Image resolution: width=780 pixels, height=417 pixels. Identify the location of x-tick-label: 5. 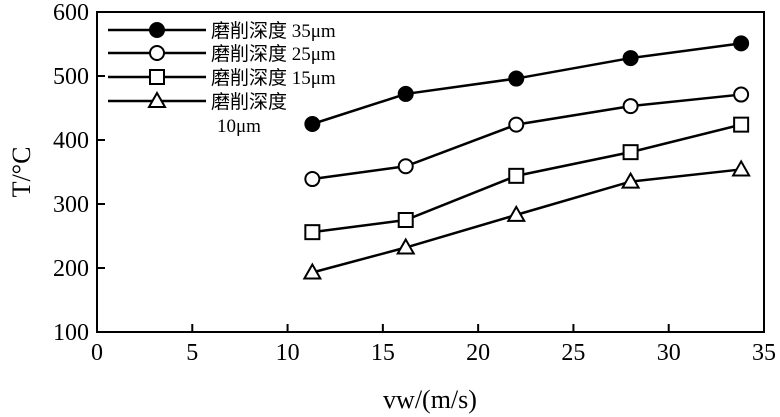
(192, 353).